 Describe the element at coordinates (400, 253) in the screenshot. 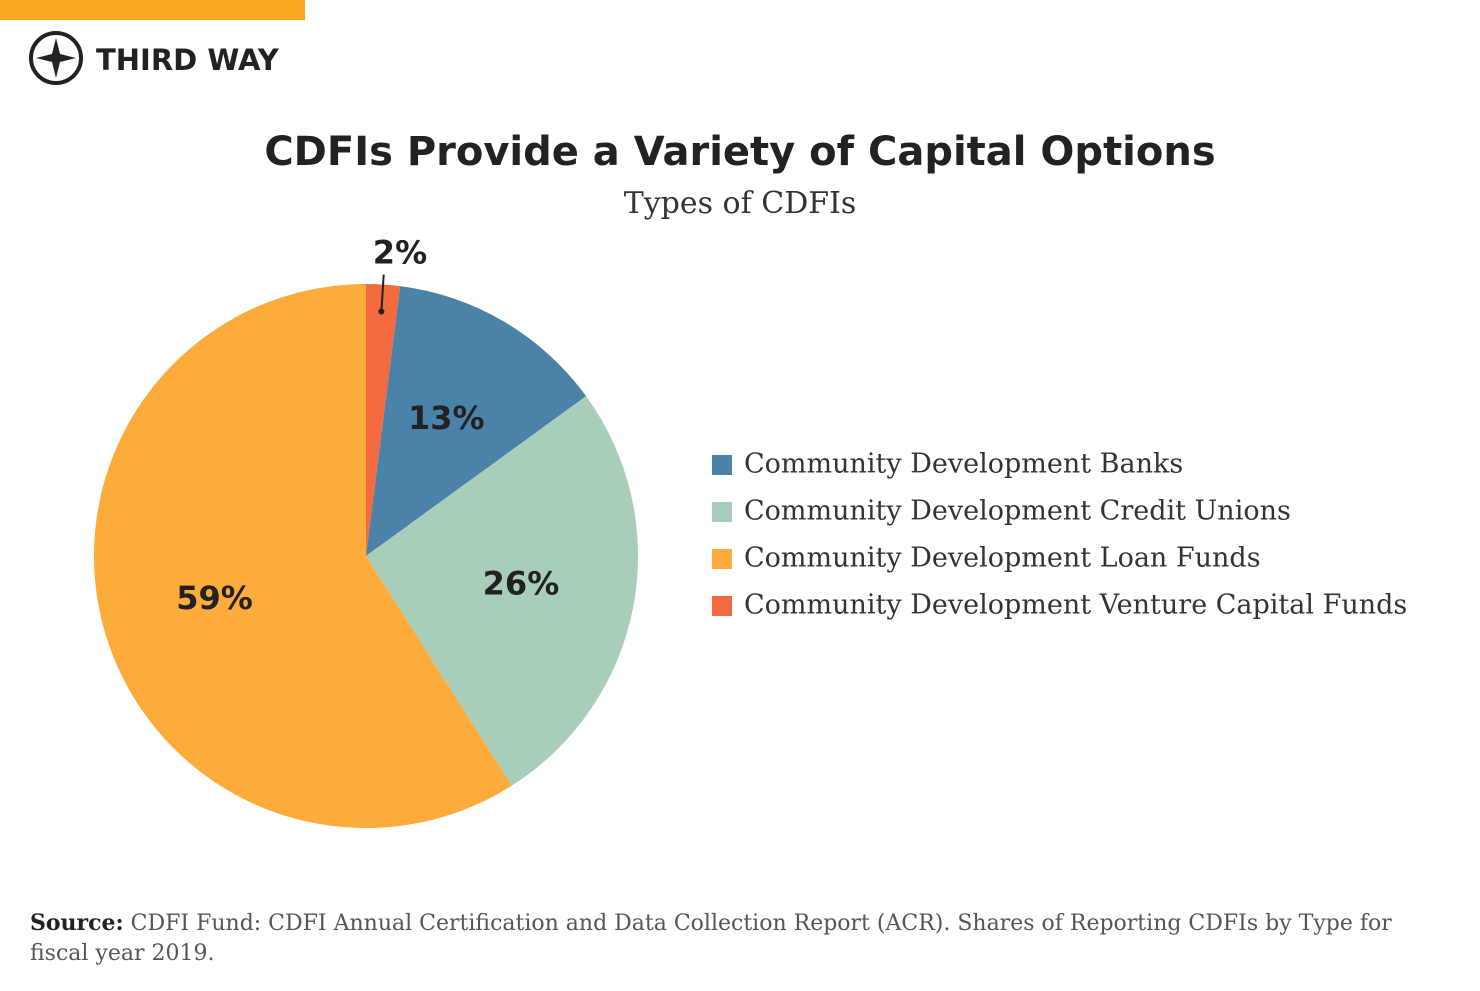

I see `data-label: 2%` at that location.